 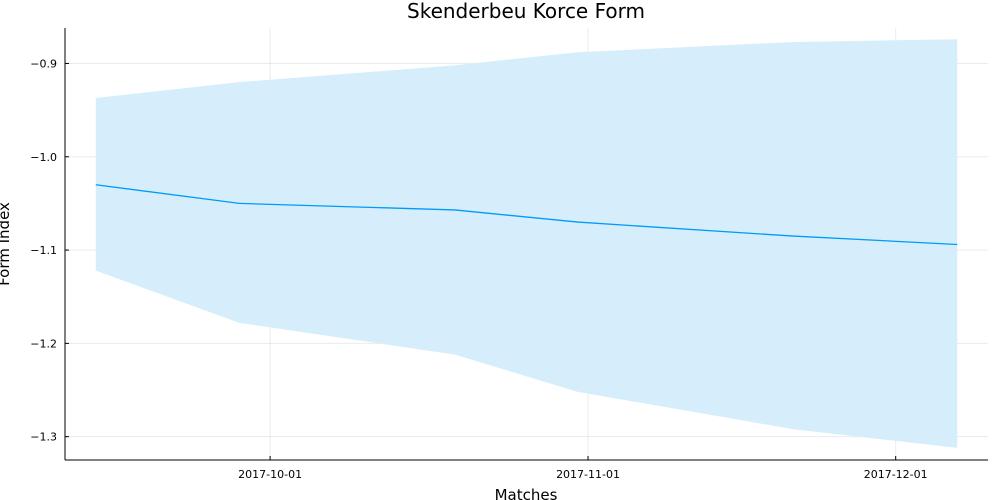 What do you see at coordinates (270, 474) in the screenshot?
I see `x-tick-label: 2017-10-01` at bounding box center [270, 474].